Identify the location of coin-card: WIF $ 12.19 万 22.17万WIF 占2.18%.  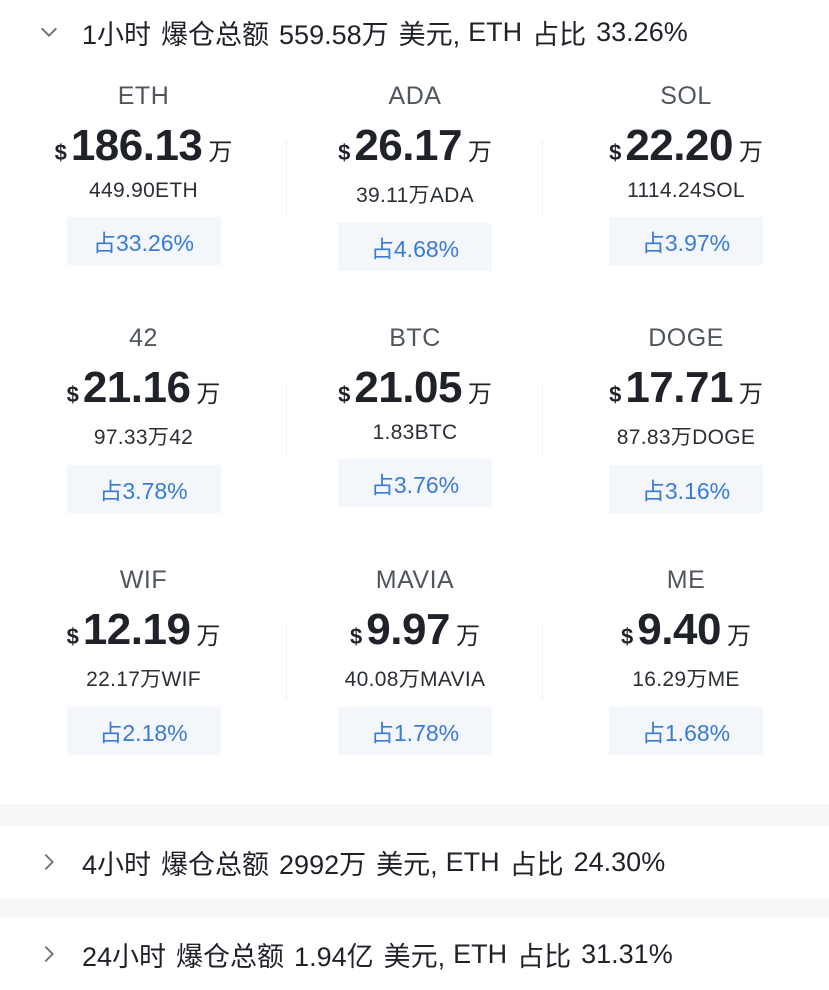
(143, 683).